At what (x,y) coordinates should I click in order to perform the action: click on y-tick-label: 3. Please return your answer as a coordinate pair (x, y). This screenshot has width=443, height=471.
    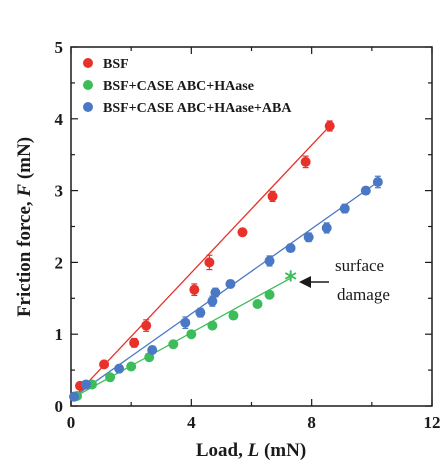
    Looking at the image, I should click on (59, 191).